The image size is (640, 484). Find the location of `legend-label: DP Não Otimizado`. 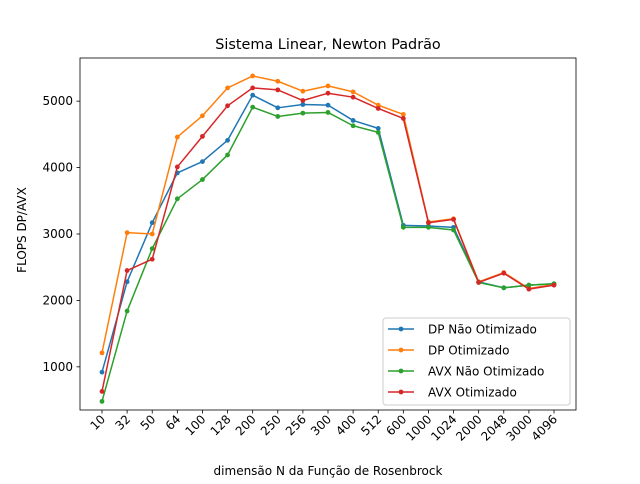

legend-label: DP Não Otimizado is located at coordinates (482, 330).